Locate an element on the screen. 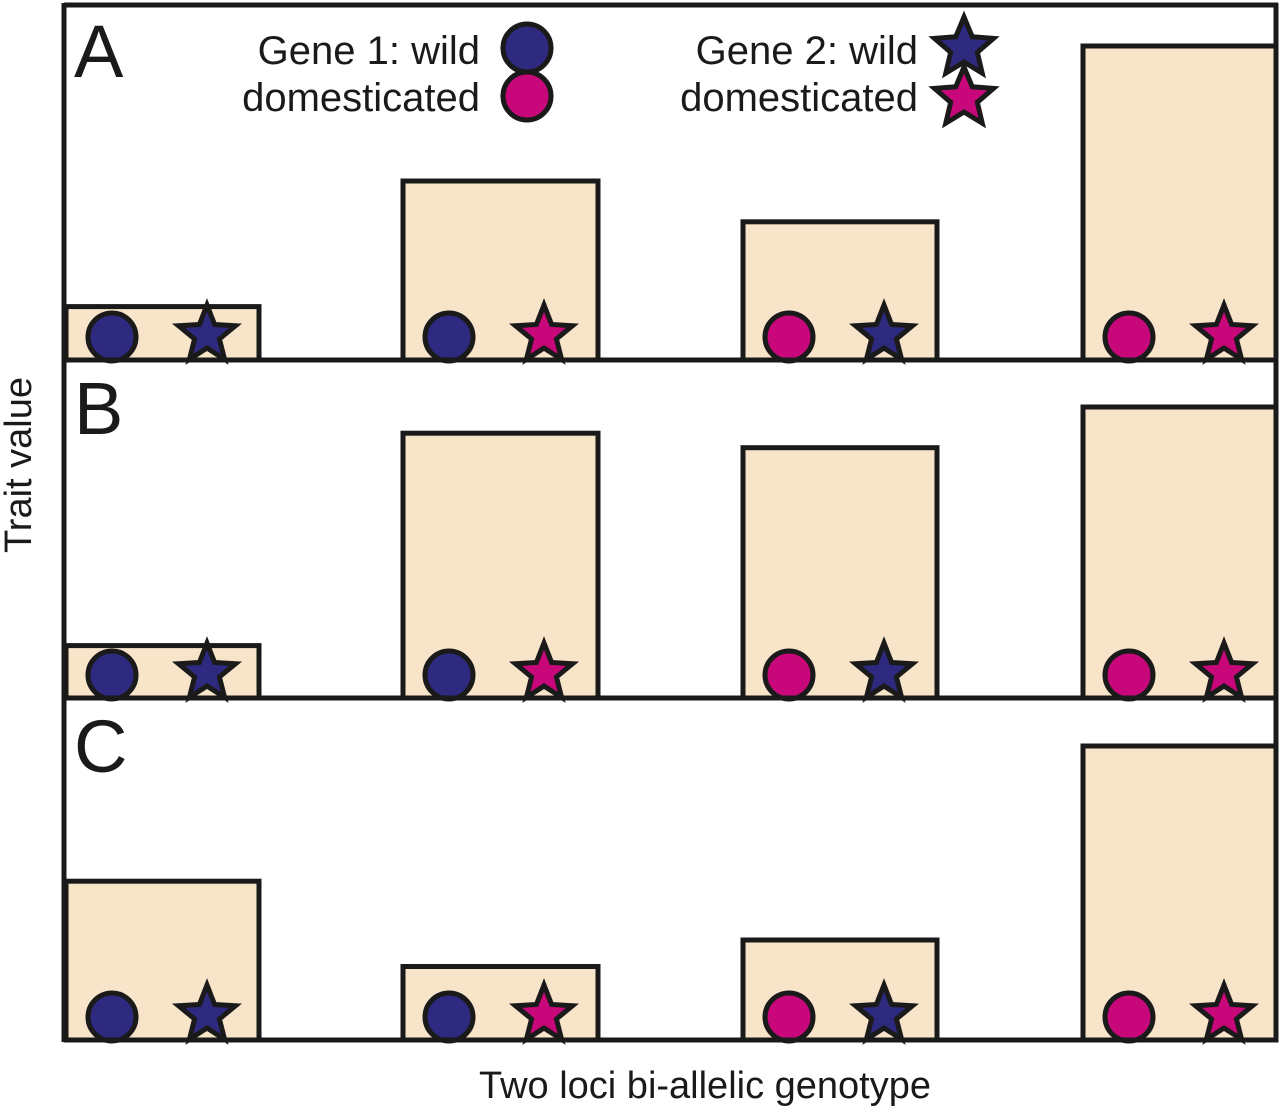  x-axis-label: Two loci bi-allelic genotype is located at coordinates (705, 1086).